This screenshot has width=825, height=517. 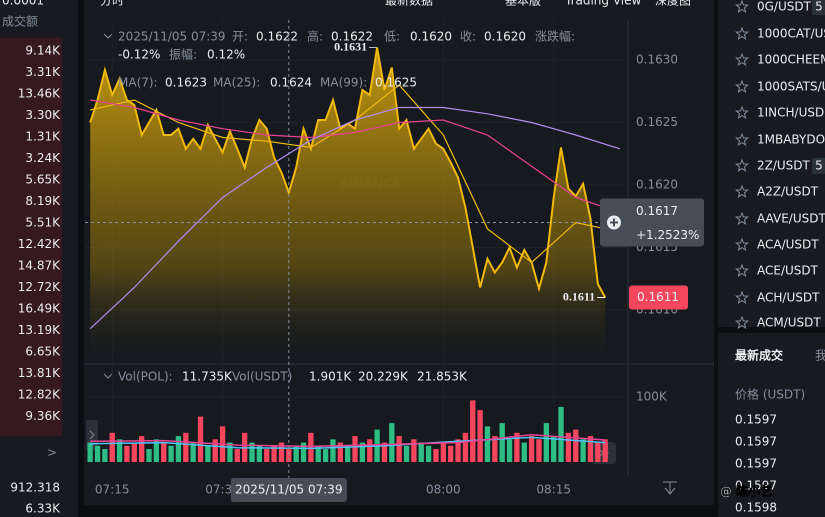 I want to click on volume-cell: 9.14K, so click(x=43, y=51).